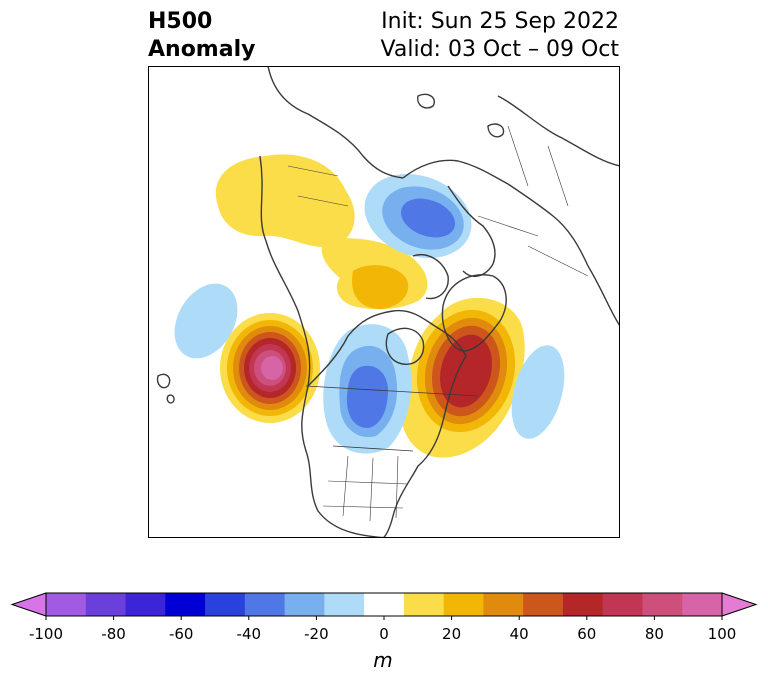 The height and width of the screenshot is (684, 768). I want to click on colorbar-extend-max, so click(739, 604).